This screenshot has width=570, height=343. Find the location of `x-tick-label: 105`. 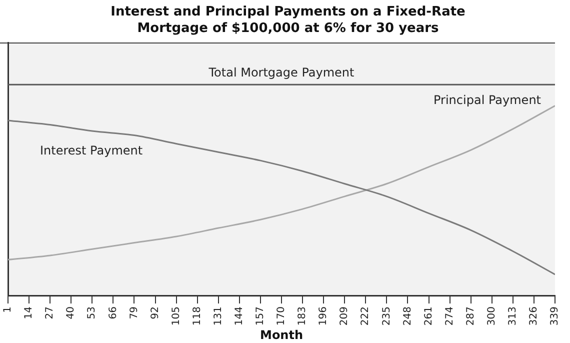

x-tick-label: 105 is located at coordinates (176, 316).